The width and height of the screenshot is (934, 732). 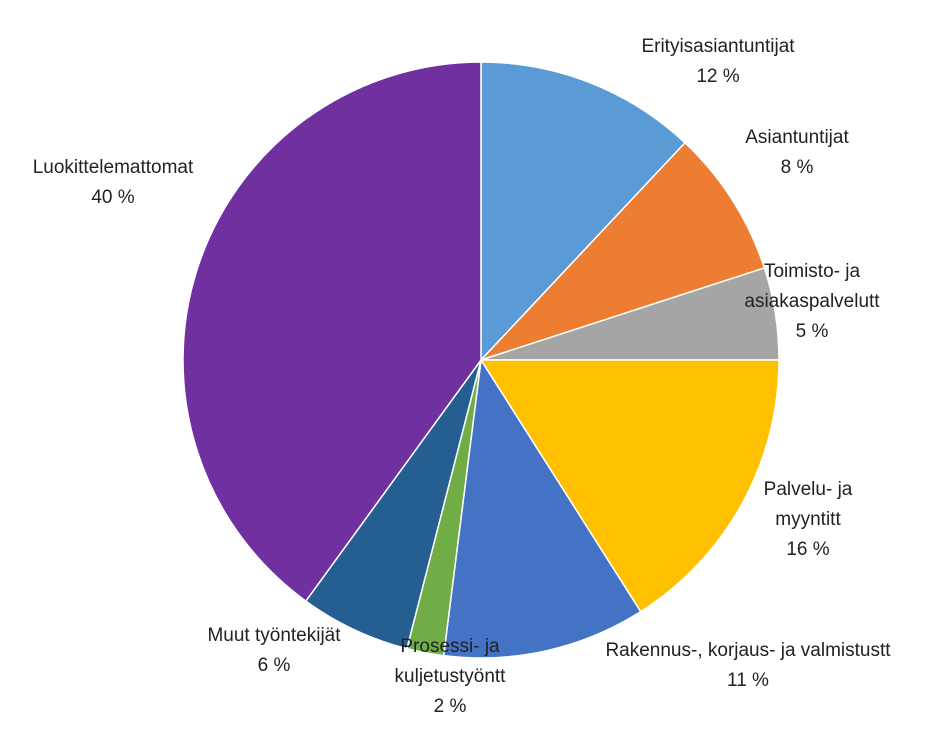 What do you see at coordinates (113, 182) in the screenshot?
I see `slice-label: Luokittelemattomat 40 %` at bounding box center [113, 182].